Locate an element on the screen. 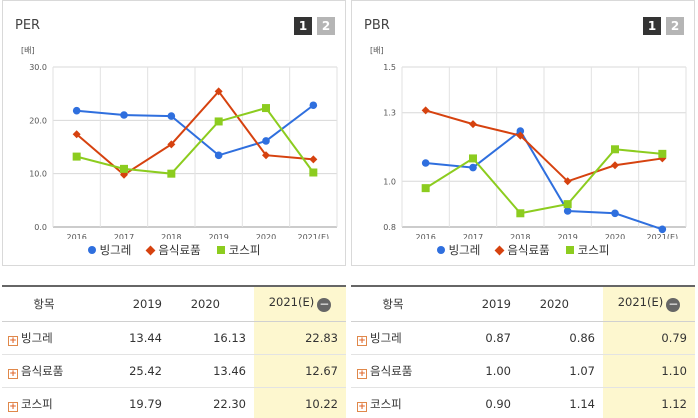 The height and width of the screenshot is (418, 698). y-tick-label: 1.3 is located at coordinates (389, 113).